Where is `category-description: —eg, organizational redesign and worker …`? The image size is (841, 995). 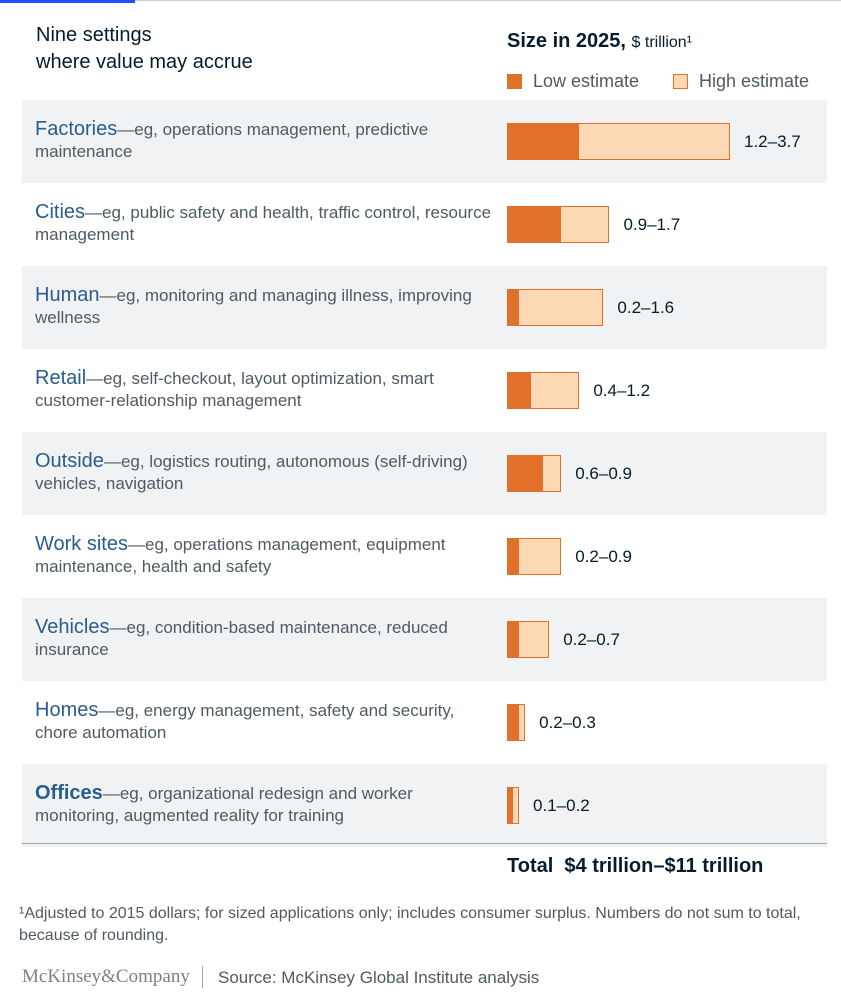 category-description: —eg, organizational redesign and worker … is located at coordinates (224, 804).